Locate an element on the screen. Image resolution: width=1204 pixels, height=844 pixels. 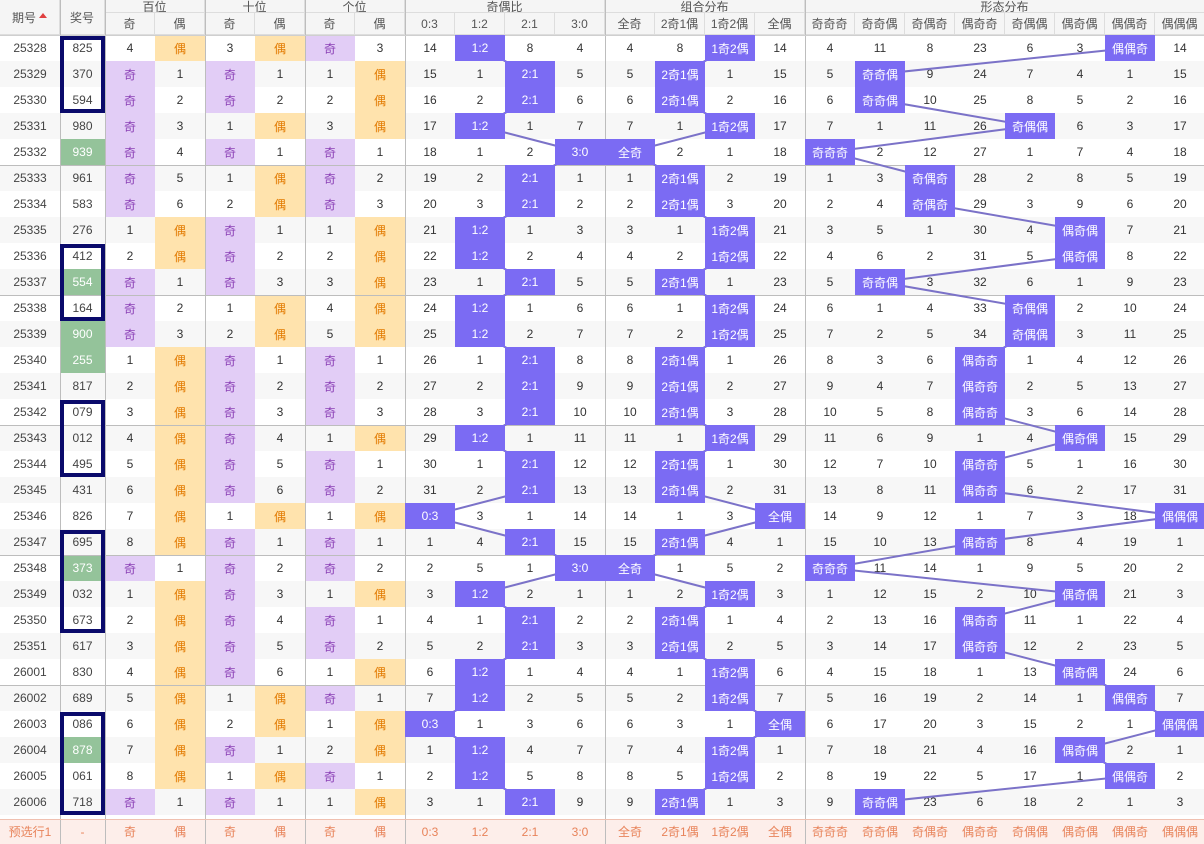
footer-preselect-option: 偶偶偶 is located at coordinates (1179, 831).